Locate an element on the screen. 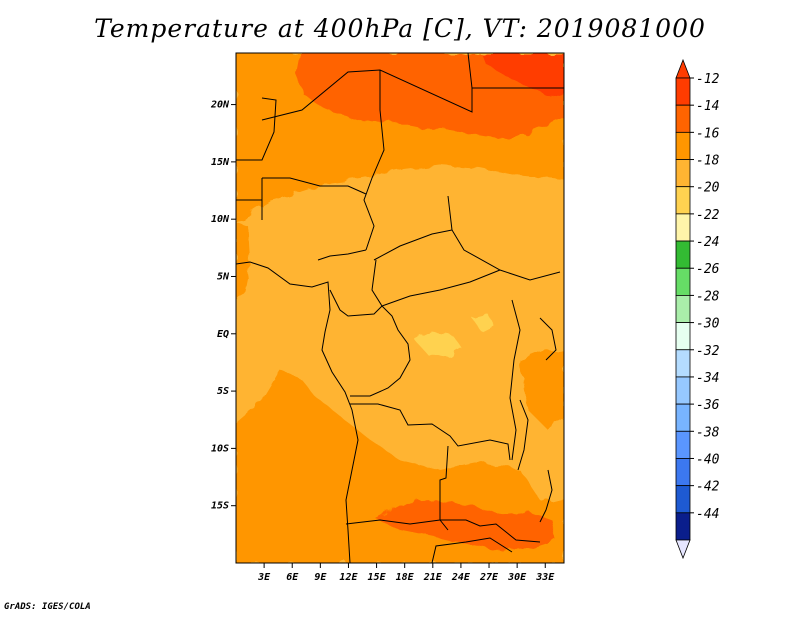 The height and width of the screenshot is (618, 800). lon-label: 33E is located at coordinates (545, 577).